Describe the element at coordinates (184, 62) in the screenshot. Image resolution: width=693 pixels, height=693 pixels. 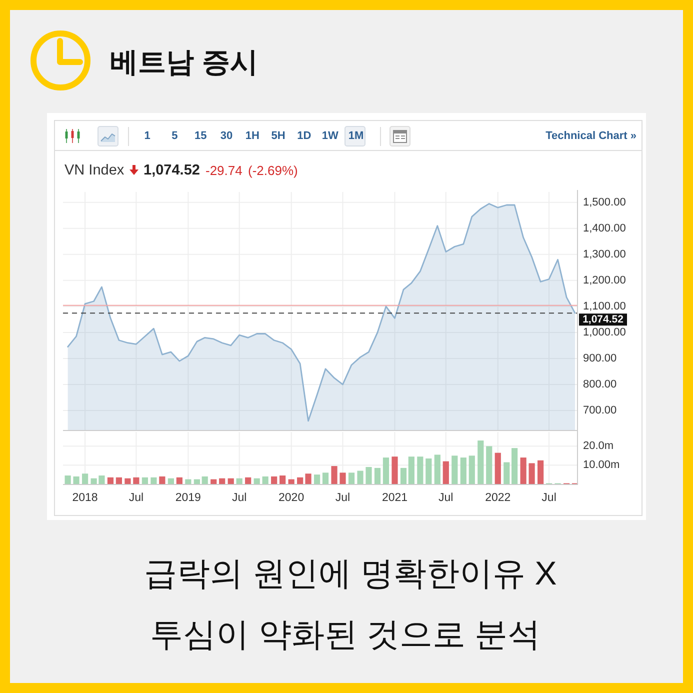
I see `chart-title: 베트남 증시` at that location.